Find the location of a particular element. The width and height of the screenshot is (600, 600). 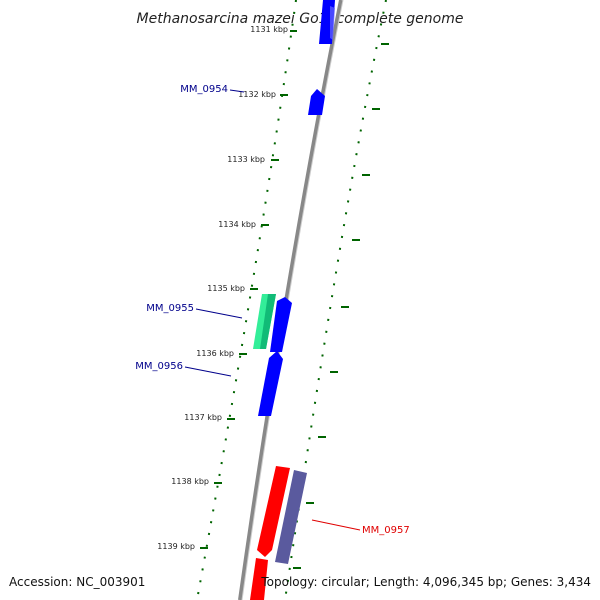

tick-label: 1132 kbp is located at coordinates (257, 94).